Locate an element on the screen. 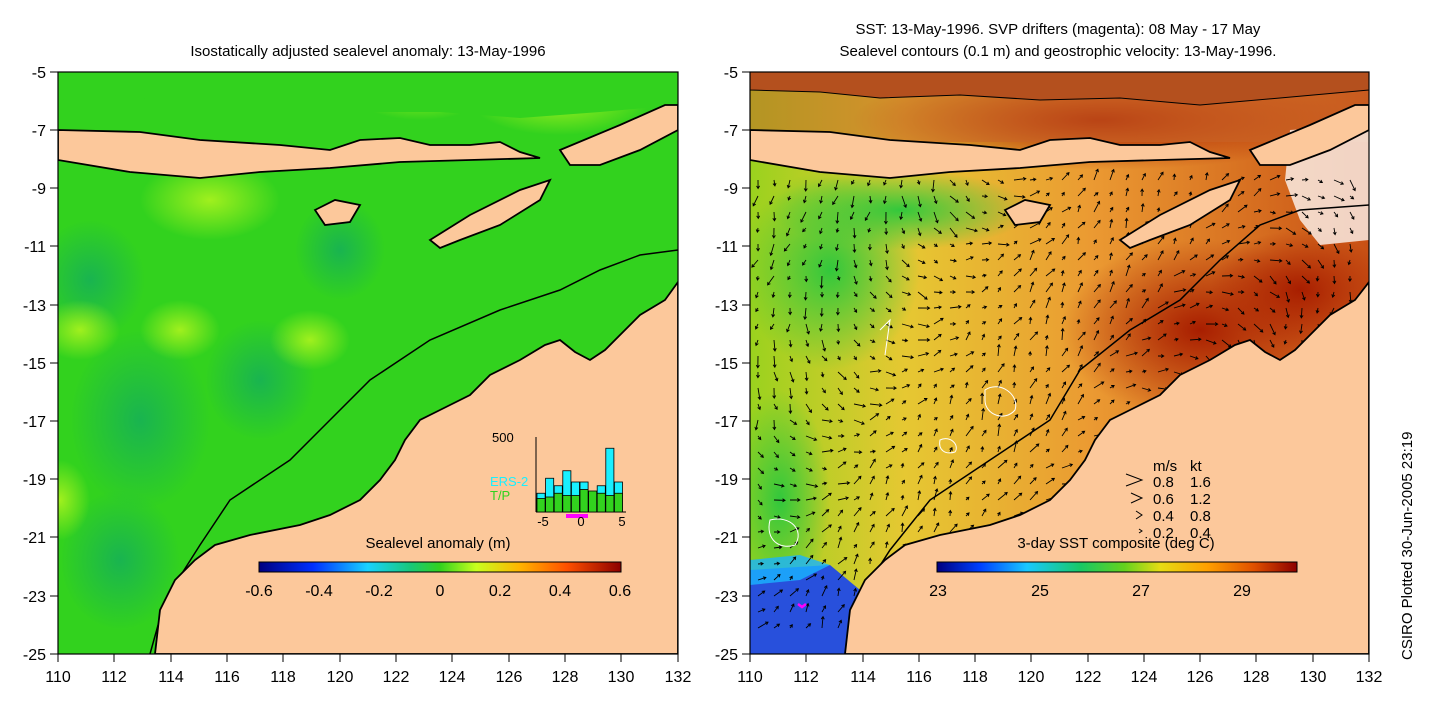 The image size is (1440, 720). histogram-bars is located at coordinates (579, 480).